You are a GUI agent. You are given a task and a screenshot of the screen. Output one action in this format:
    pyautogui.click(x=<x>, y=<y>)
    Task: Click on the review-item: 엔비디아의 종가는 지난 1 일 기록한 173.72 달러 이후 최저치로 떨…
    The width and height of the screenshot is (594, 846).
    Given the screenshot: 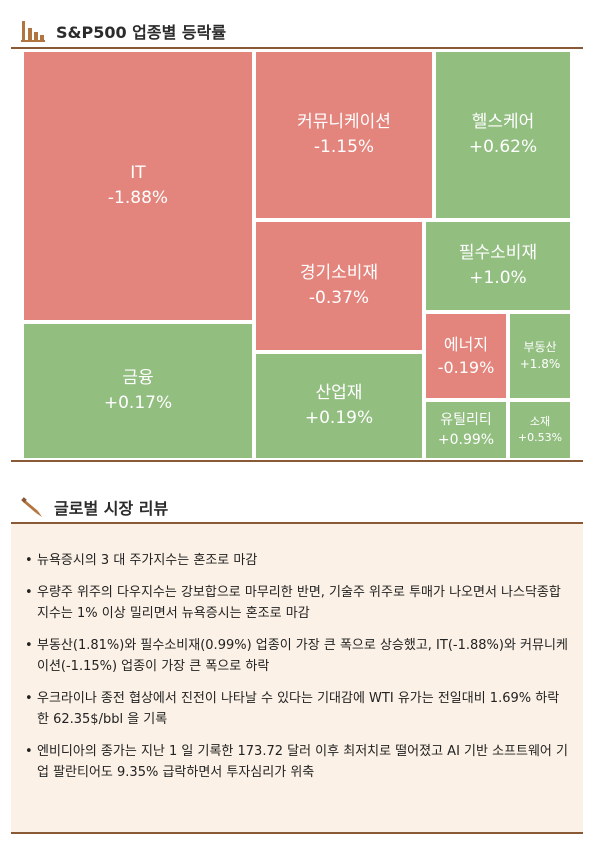 What is the action you would take?
    pyautogui.click(x=297, y=762)
    